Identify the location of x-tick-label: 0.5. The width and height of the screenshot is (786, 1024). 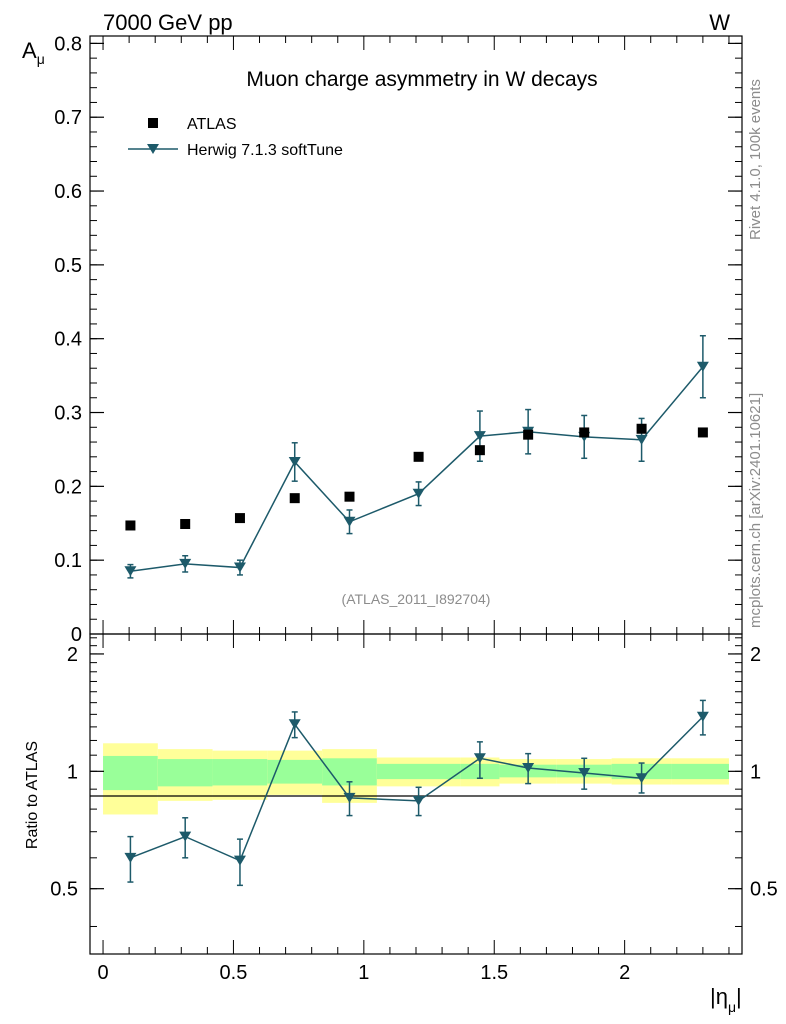
(234, 973).